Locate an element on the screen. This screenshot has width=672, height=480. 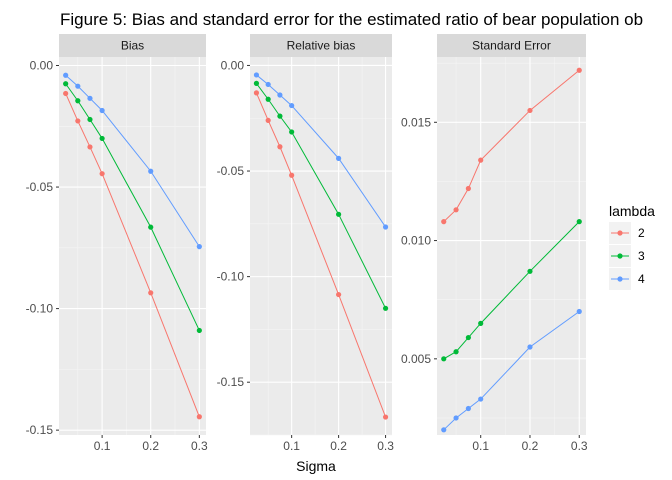
legend-title: lambda is located at coordinates (632, 211).